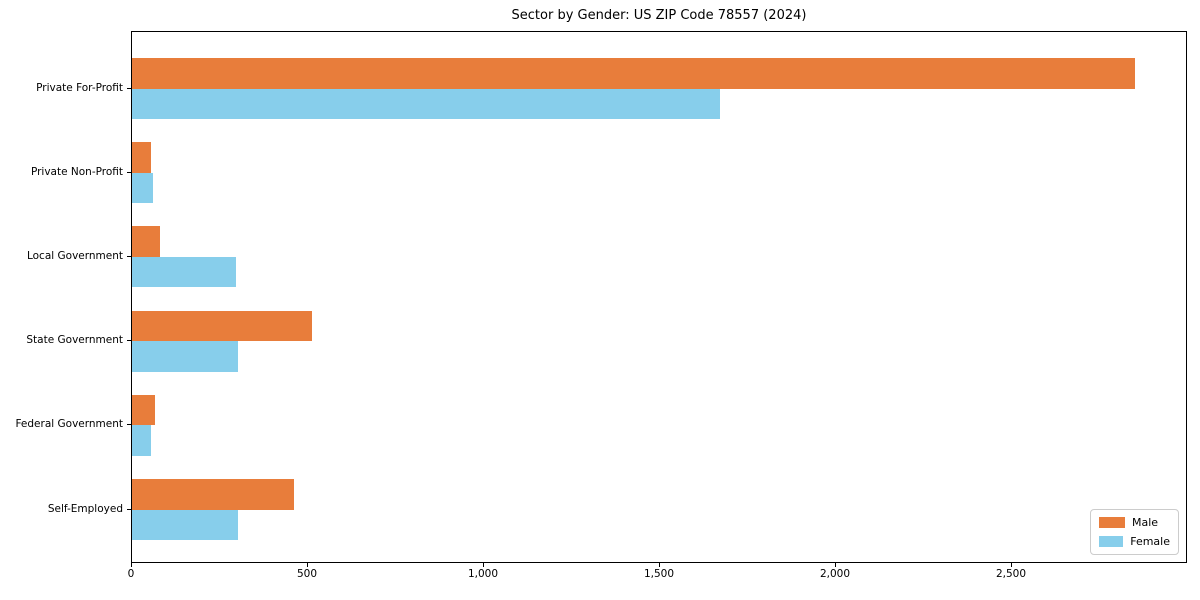 This screenshot has width=1200, height=600. I want to click on y-tick-label-self-employed: Self-Employed, so click(85, 508).